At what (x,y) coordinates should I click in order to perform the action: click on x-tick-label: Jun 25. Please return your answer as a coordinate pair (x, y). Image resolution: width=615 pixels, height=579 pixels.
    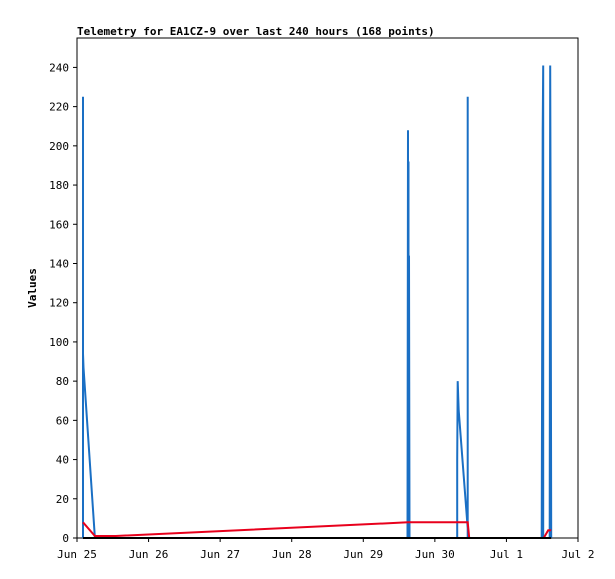
    Looking at the image, I should click on (77, 554).